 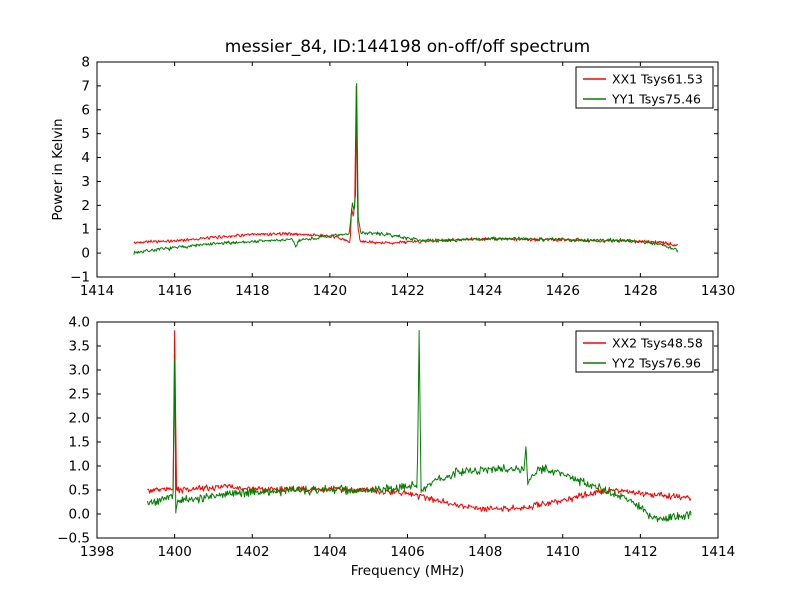 What do you see at coordinates (656, 363) in the screenshot?
I see `legend-label: YY2 Tsys76.96` at bounding box center [656, 363].